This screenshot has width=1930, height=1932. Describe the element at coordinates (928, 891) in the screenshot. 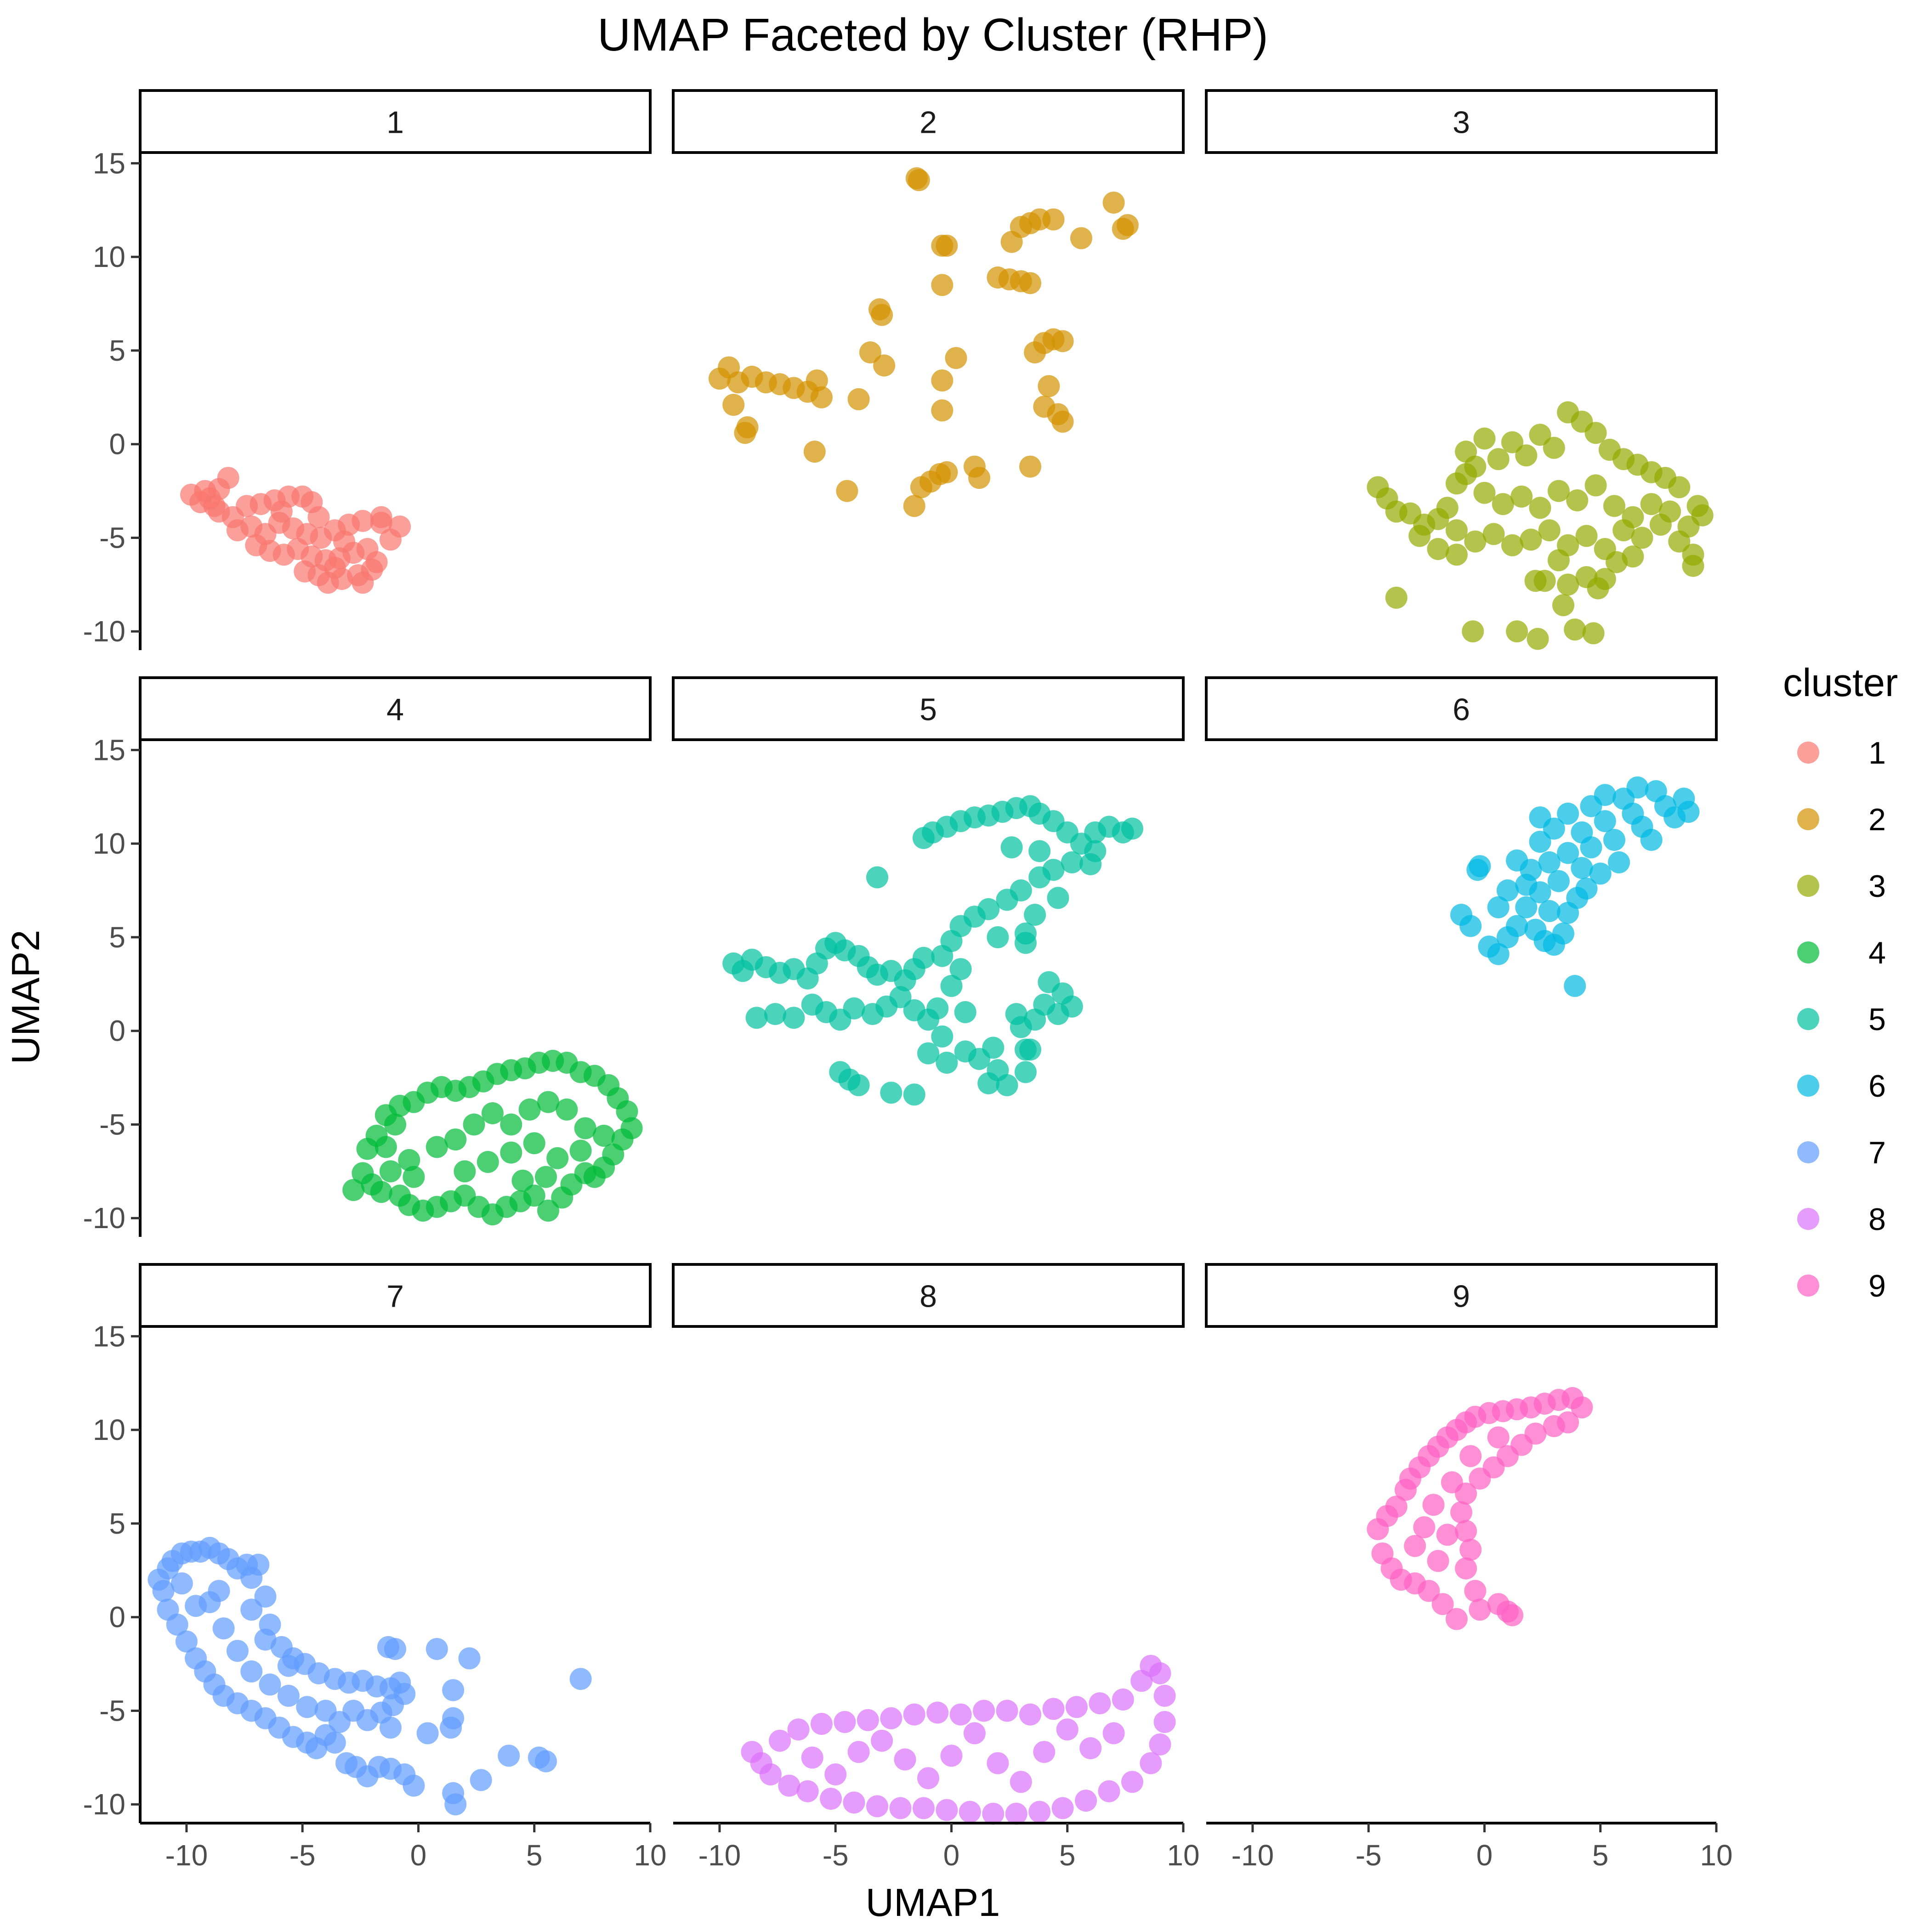

I see `facet-panel-5: 5` at that location.